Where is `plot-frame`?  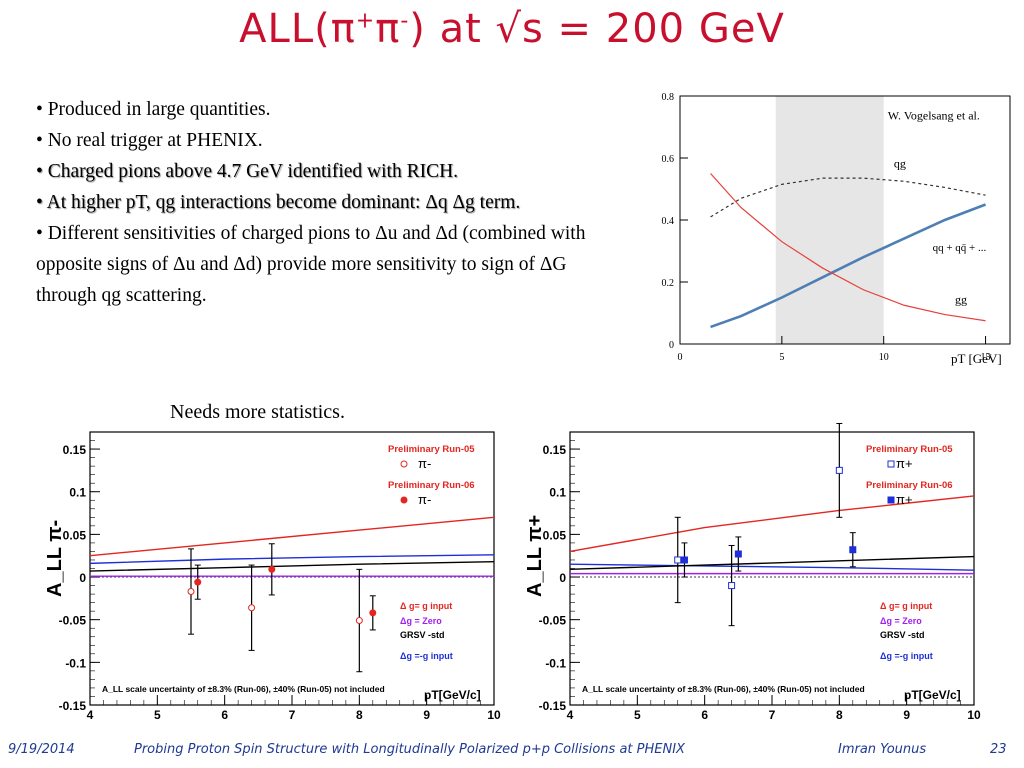
plot-frame is located at coordinates (292, 568).